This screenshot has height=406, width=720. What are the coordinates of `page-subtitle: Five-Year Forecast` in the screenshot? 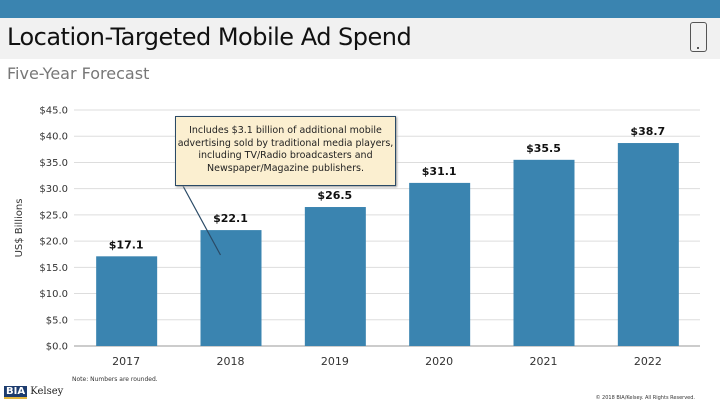 It's located at (78, 73).